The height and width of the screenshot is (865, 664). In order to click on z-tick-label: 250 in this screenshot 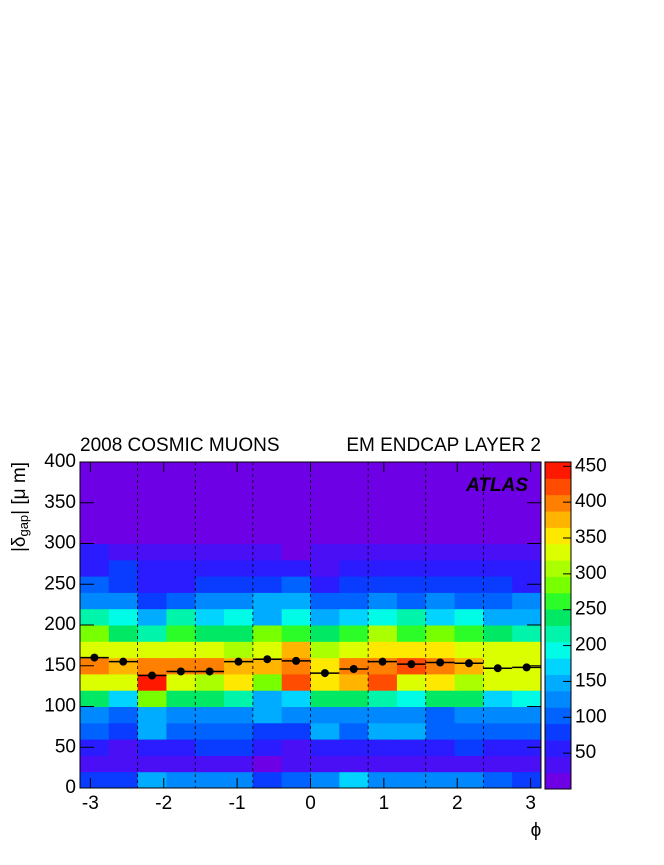, I will do `click(591, 609)`.